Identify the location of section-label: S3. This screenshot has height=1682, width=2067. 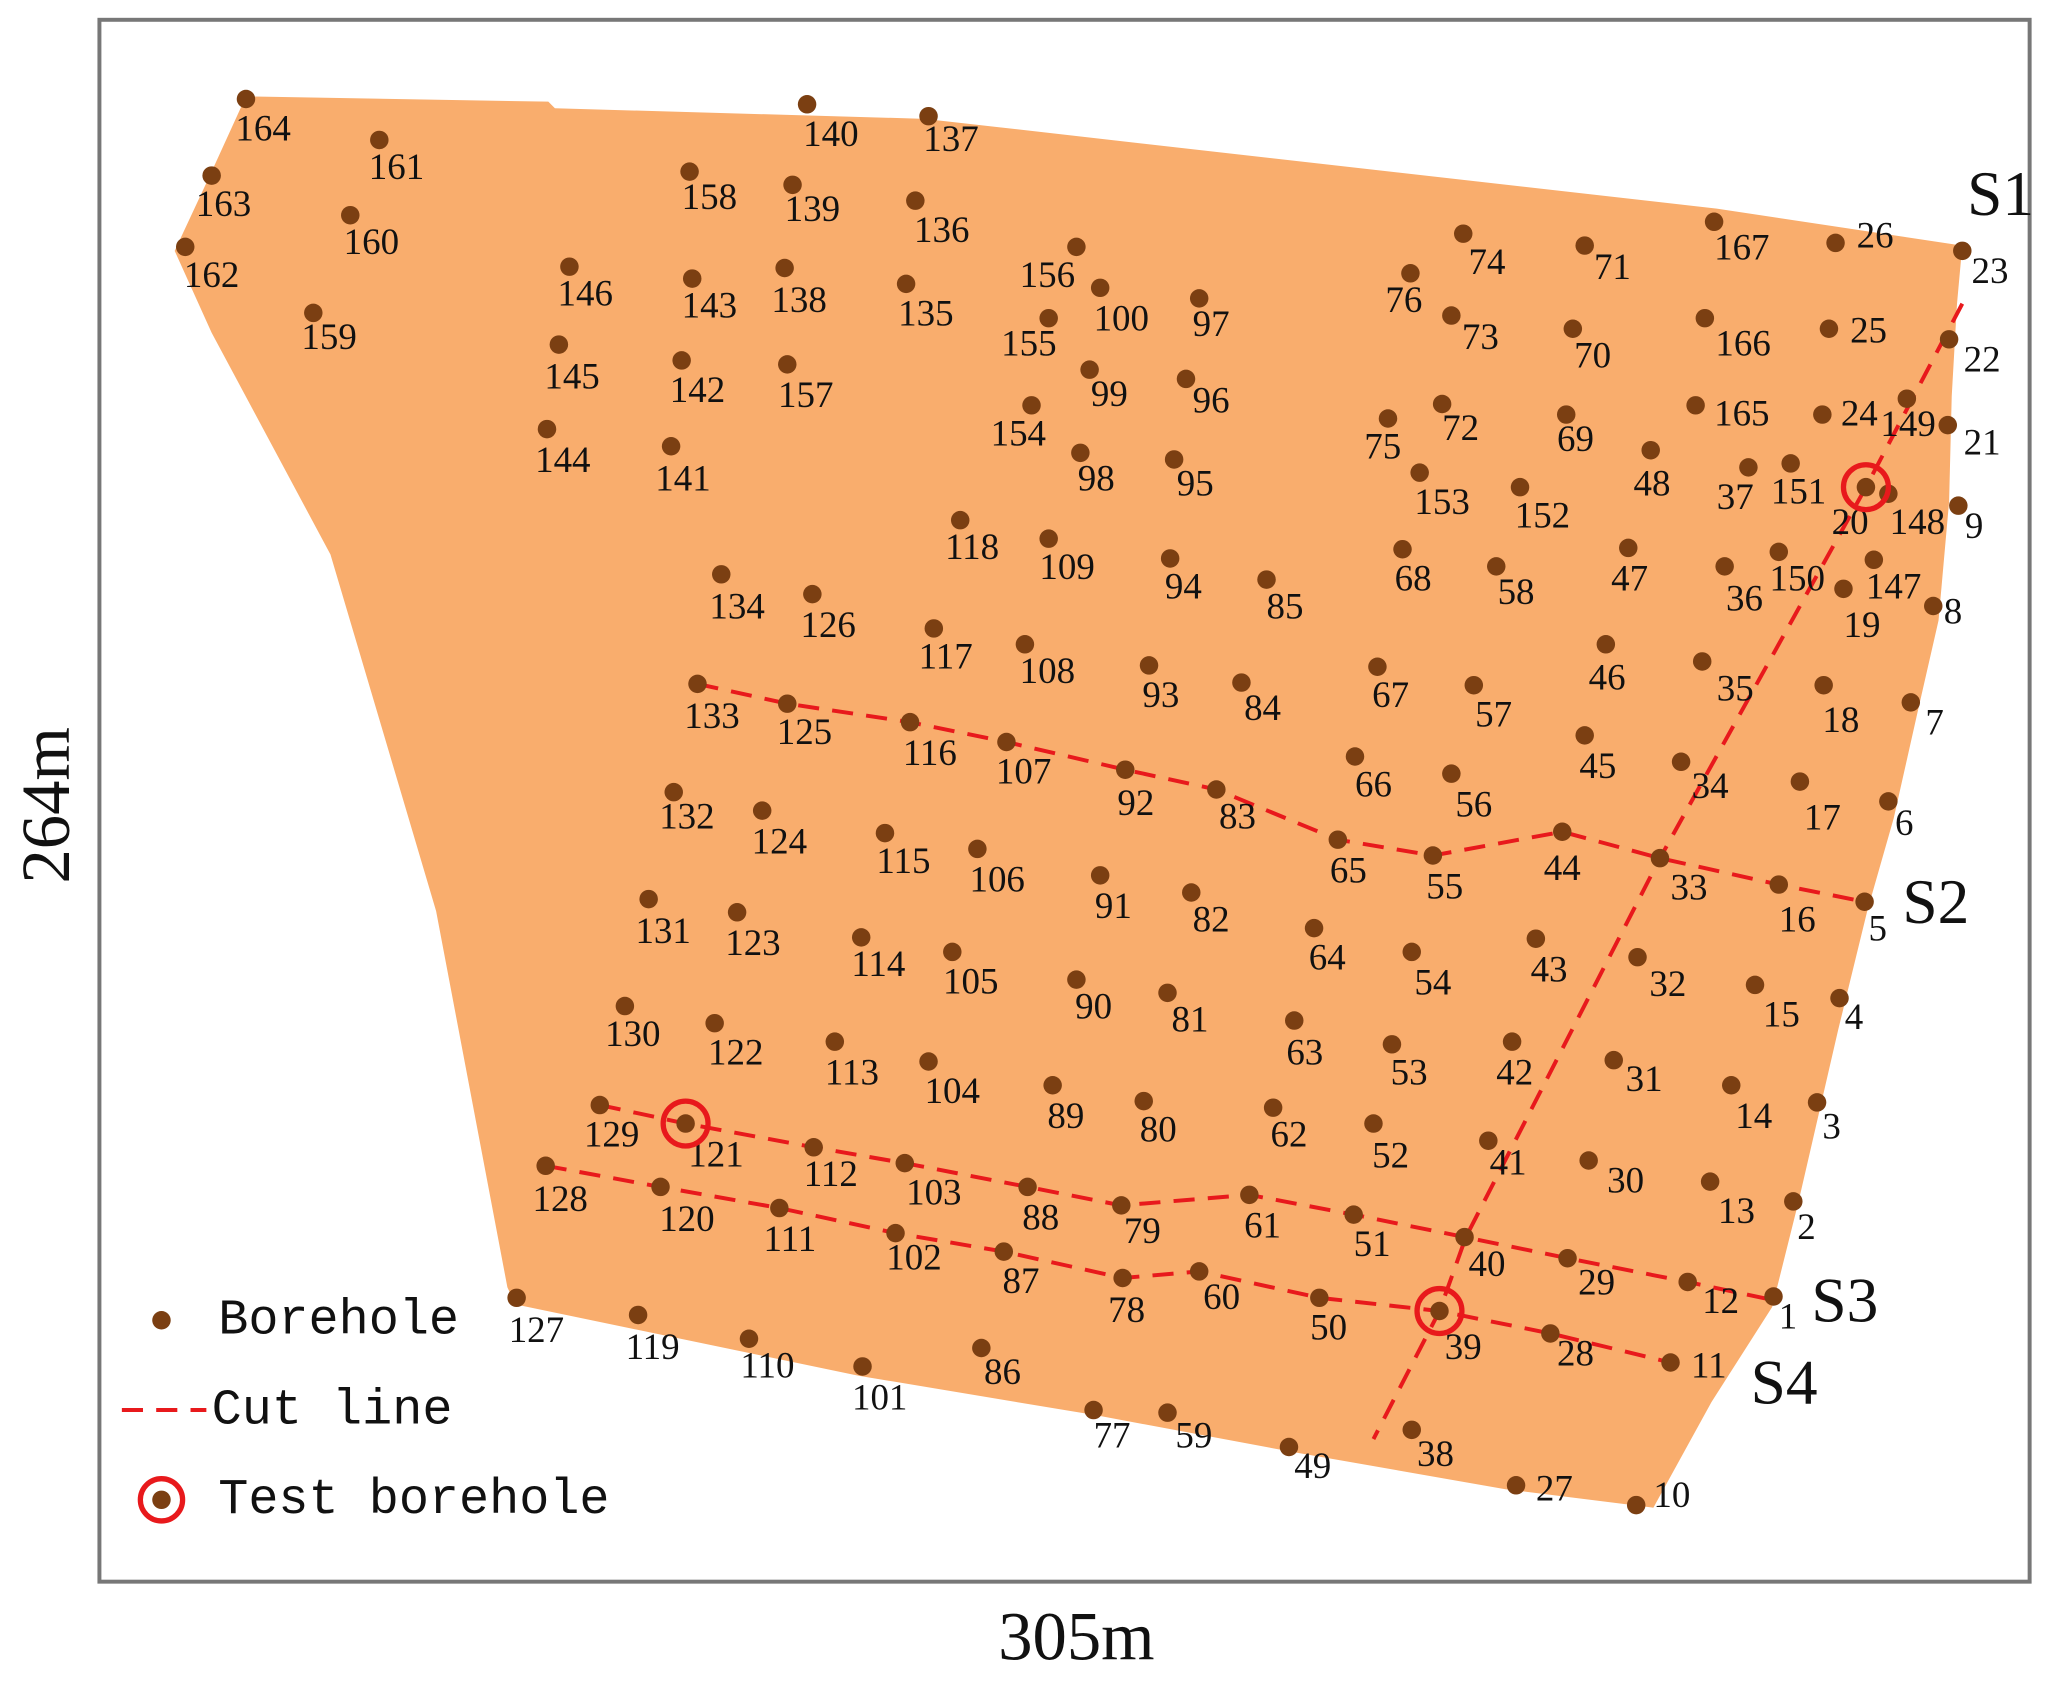
(1844, 1301).